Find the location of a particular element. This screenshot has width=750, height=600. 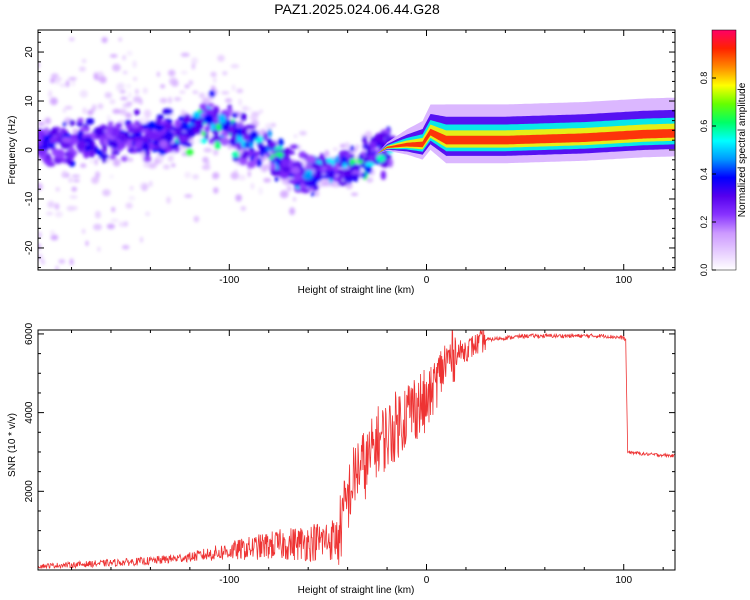

x-tick-label: 0 is located at coordinates (427, 580).